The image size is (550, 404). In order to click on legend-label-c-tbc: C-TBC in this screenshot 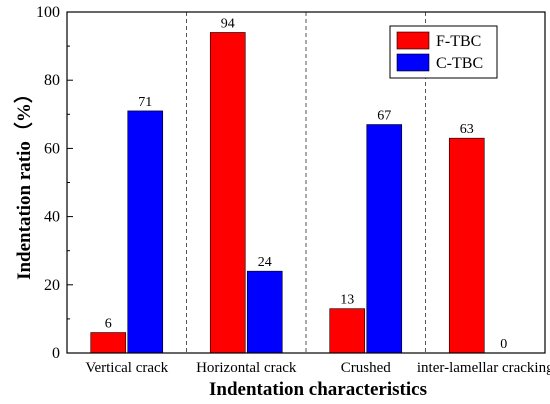, I will do `click(459, 63)`.